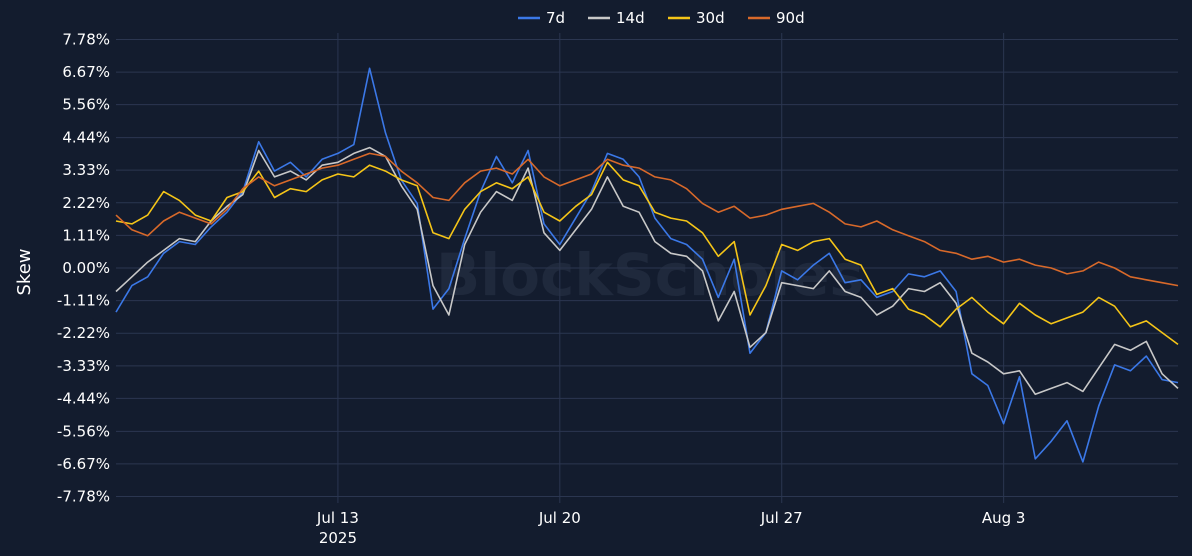  Describe the element at coordinates (86, 105) in the screenshot. I see `y-tick-label: 5.56%` at that location.